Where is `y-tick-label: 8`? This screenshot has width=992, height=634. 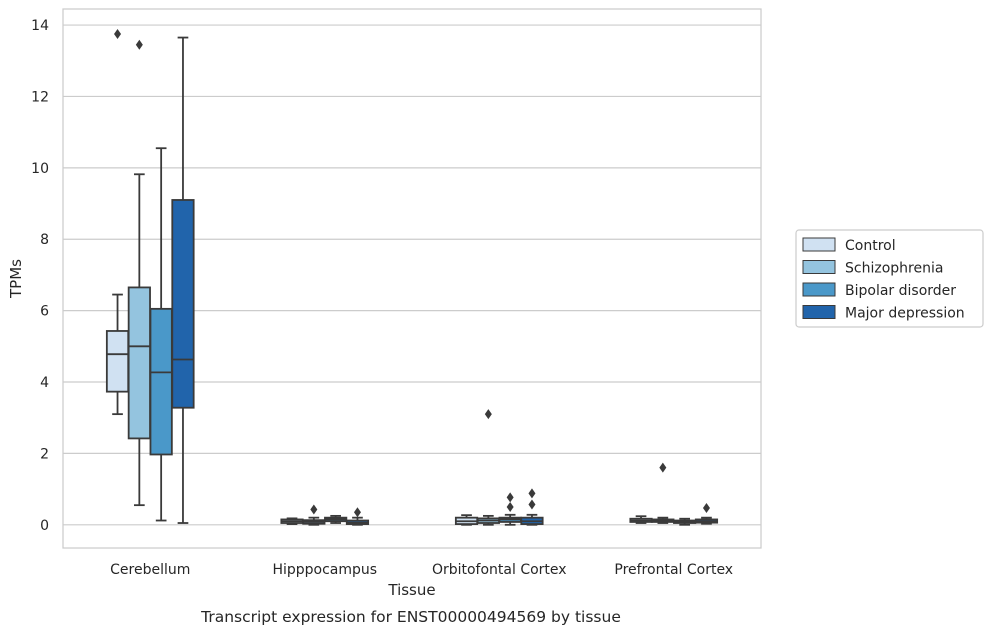 y-tick-label: 8 is located at coordinates (44, 240).